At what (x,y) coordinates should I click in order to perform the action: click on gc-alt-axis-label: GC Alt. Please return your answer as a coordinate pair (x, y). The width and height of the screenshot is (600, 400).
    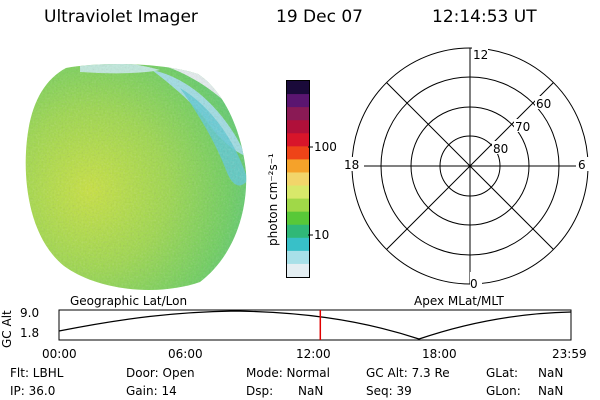
    Looking at the image, I should click on (7, 329).